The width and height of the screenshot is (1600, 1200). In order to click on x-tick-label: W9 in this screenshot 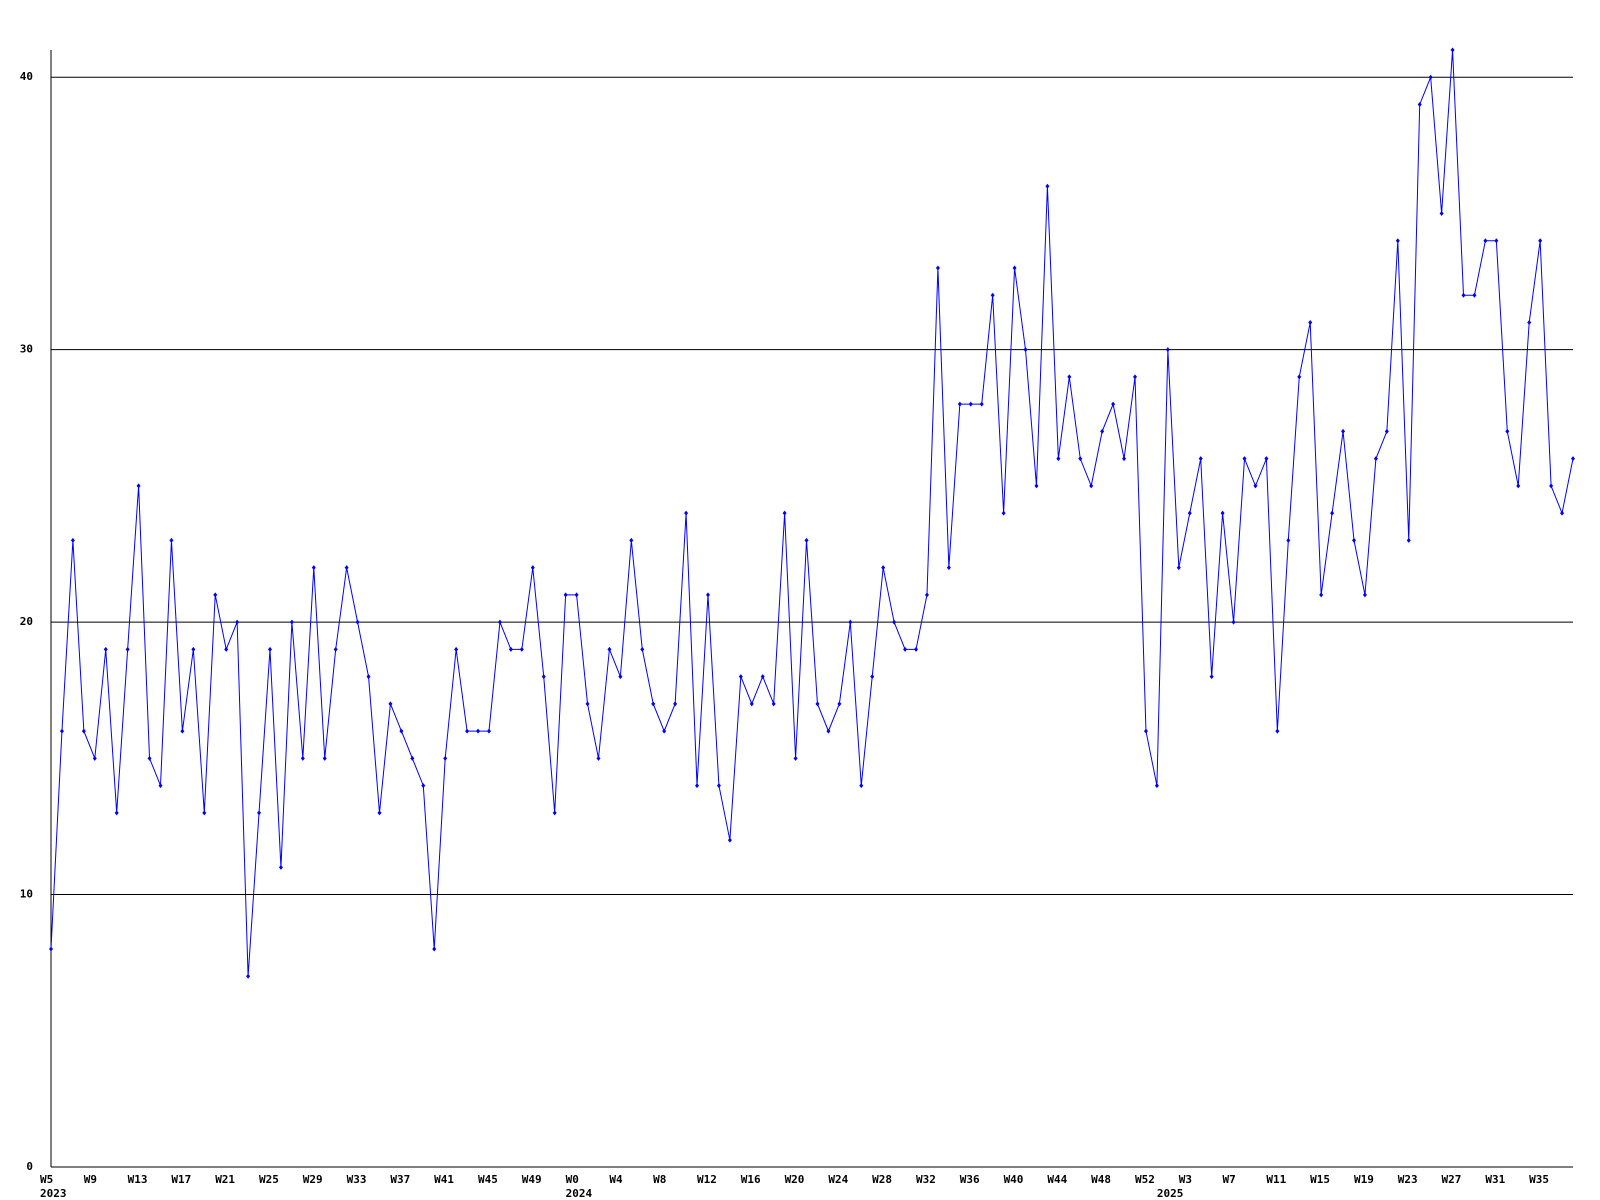, I will do `click(90, 1179)`.